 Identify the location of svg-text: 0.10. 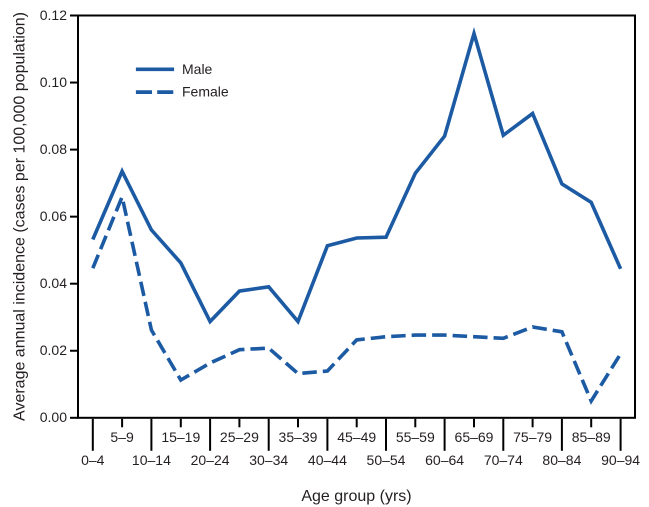
(53, 82).